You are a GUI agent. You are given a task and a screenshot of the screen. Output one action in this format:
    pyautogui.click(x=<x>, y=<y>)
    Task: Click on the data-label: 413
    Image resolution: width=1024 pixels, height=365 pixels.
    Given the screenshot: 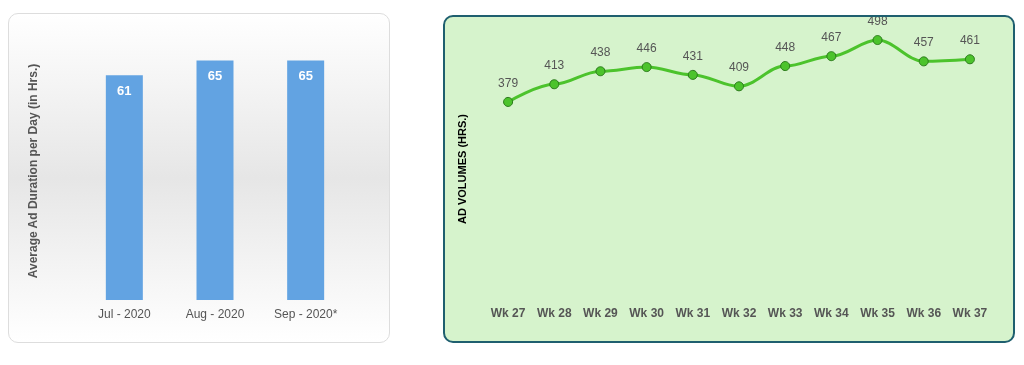 What is the action you would take?
    pyautogui.click(x=554, y=65)
    